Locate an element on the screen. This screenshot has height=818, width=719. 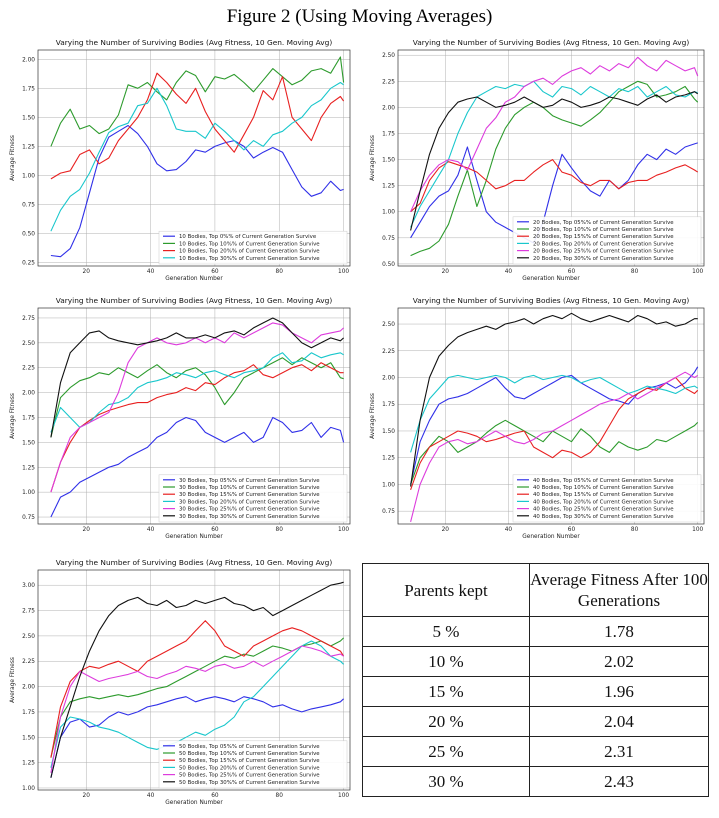
fitness-cell: 2.02 is located at coordinates (619, 661).